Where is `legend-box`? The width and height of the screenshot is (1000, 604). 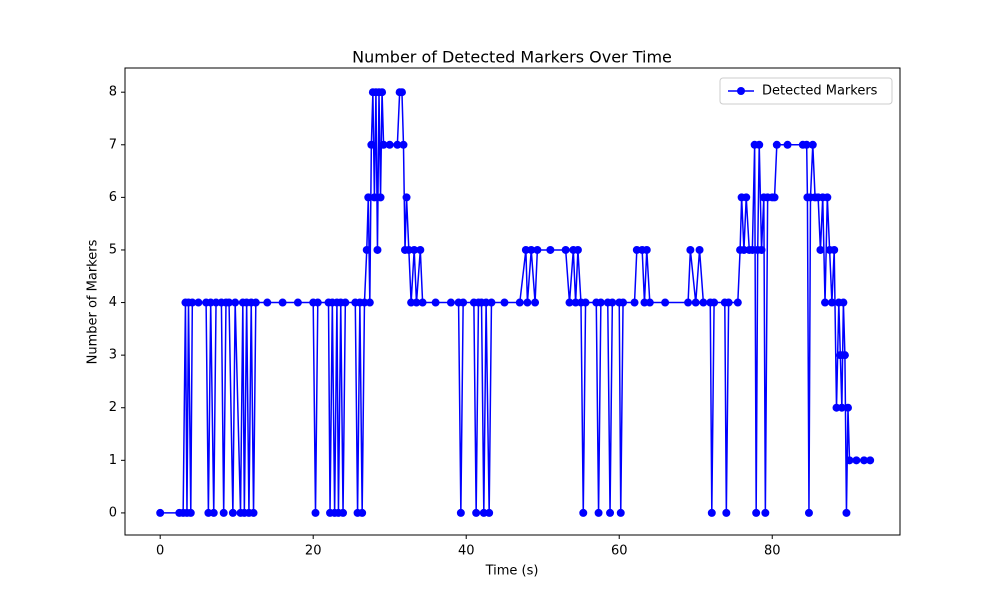 legend-box is located at coordinates (806, 91).